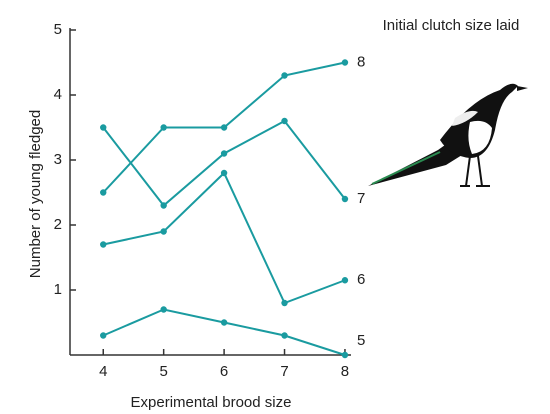 Image resolution: width=550 pixels, height=414 pixels. I want to click on y-tick-label: 1, so click(58, 289).